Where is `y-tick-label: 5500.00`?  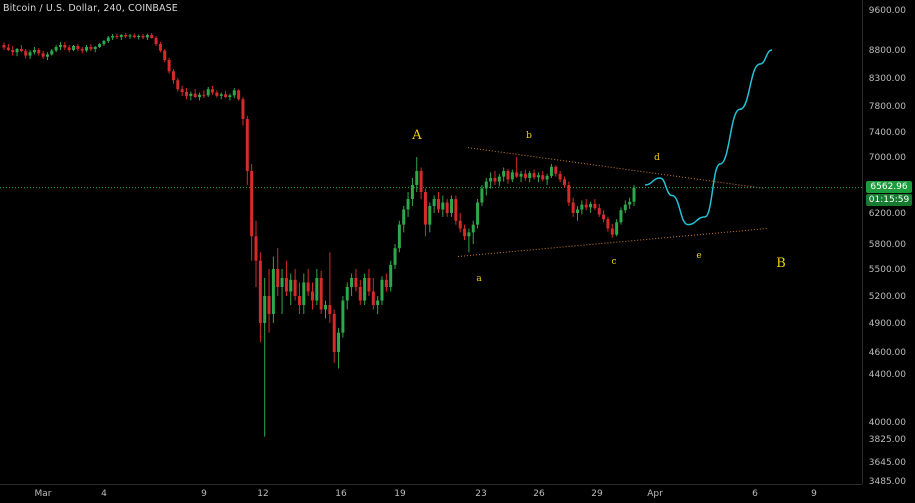 y-tick-label: 5500.00 is located at coordinates (887, 270).